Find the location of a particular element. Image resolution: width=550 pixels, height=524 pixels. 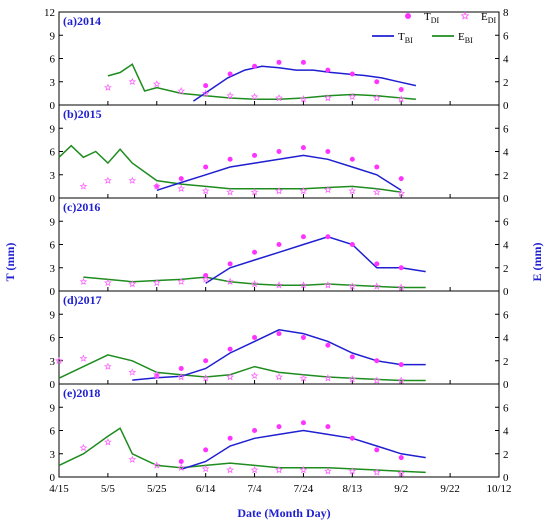

x-tick-label: 6/14 is located at coordinates (206, 489).